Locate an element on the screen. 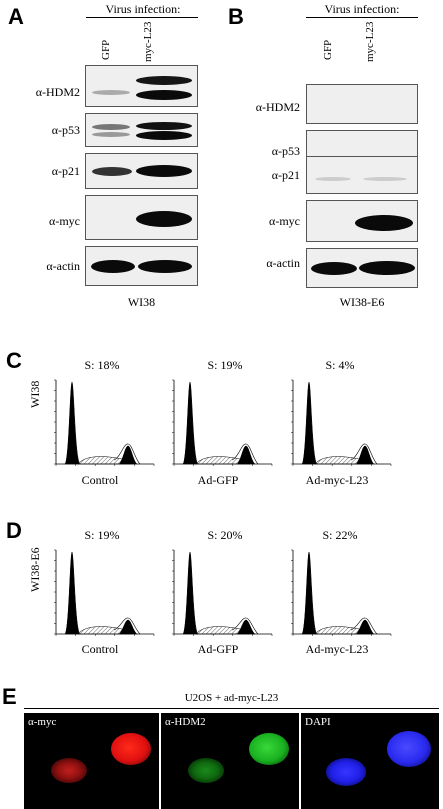  panel-c-cond-control: Control is located at coordinates (100, 480).